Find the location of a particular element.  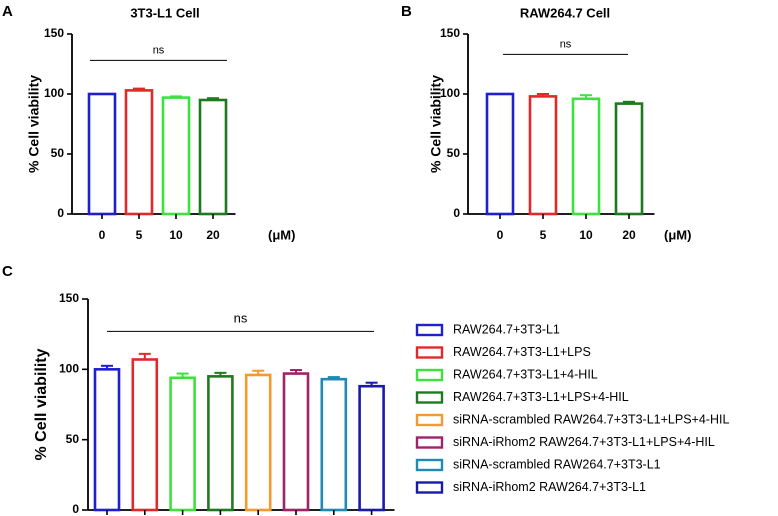

legend-label: RAW264.7+3T3-L1+4-HIL is located at coordinates (525, 374).